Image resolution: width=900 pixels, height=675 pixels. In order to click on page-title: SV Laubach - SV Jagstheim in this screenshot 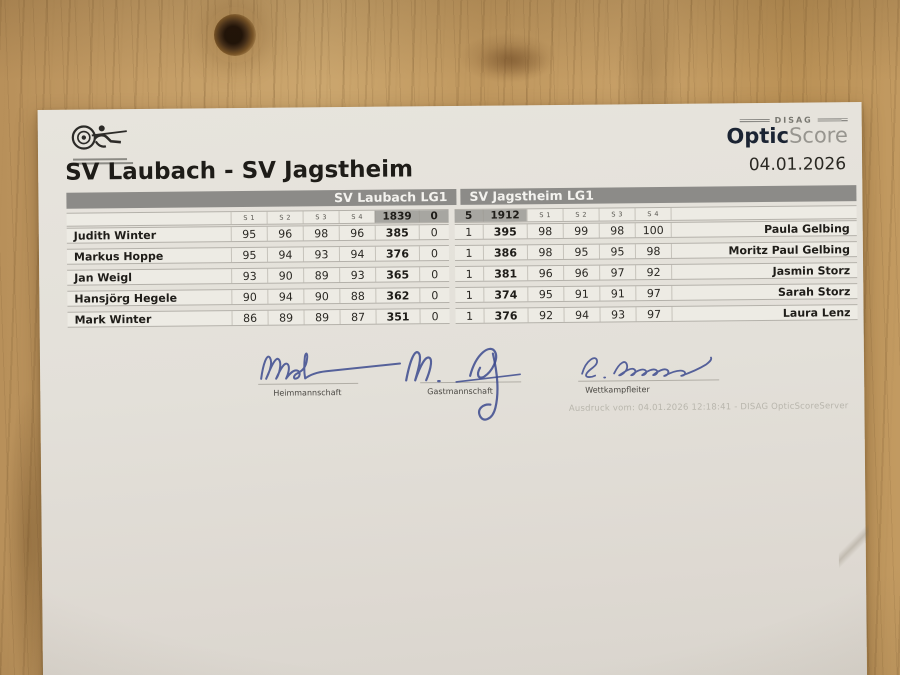, I will do `click(239, 171)`.